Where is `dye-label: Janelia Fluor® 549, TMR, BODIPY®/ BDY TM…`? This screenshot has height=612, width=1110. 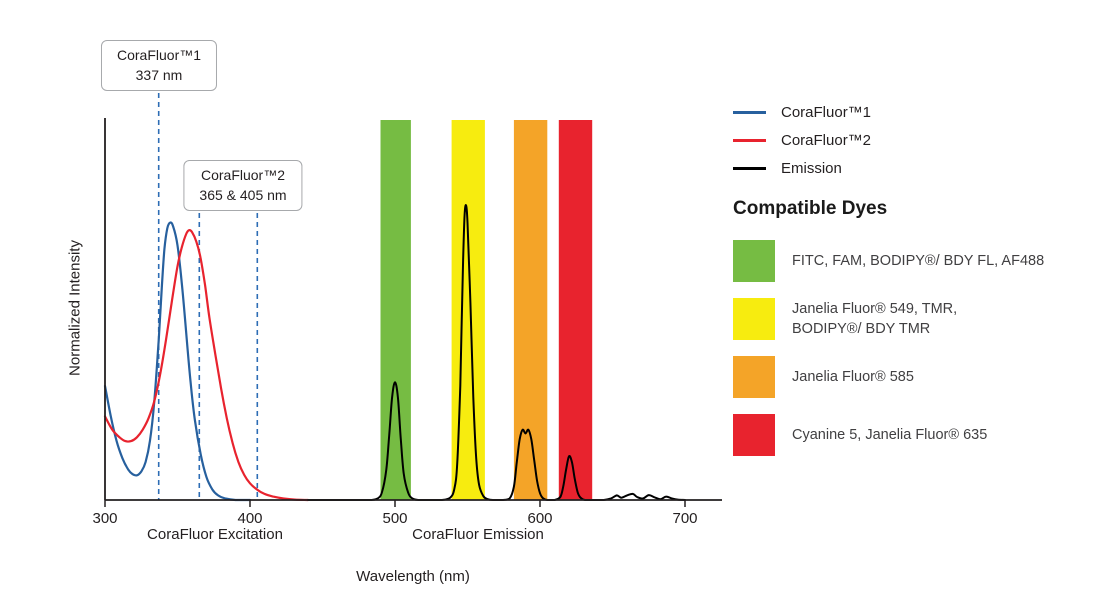
dye-label: Janelia Fluor® 549, TMR, BODIPY®/ BDY TM… is located at coordinates (875, 318).